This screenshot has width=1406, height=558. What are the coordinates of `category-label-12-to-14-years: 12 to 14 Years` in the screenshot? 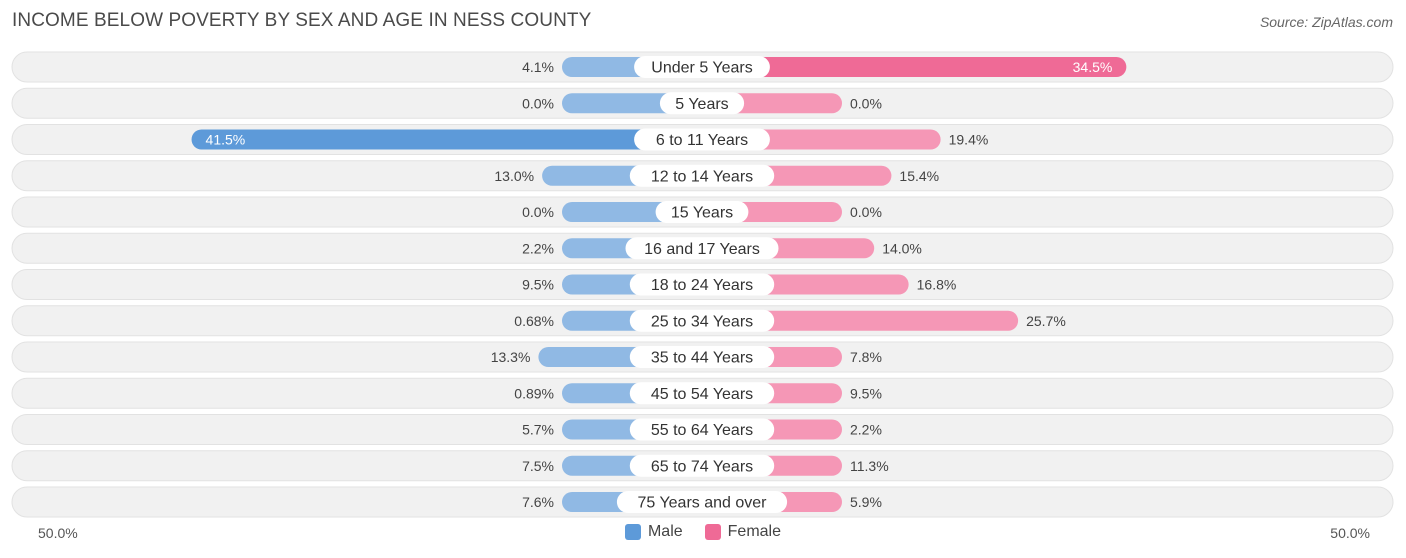 It's located at (702, 176).